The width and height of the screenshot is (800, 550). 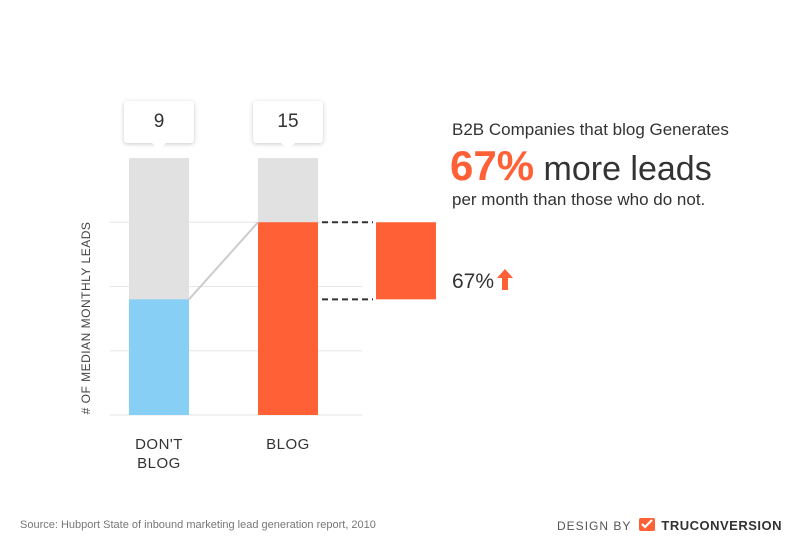 What do you see at coordinates (288, 125) in the screenshot?
I see `value-label-blog: 15` at bounding box center [288, 125].